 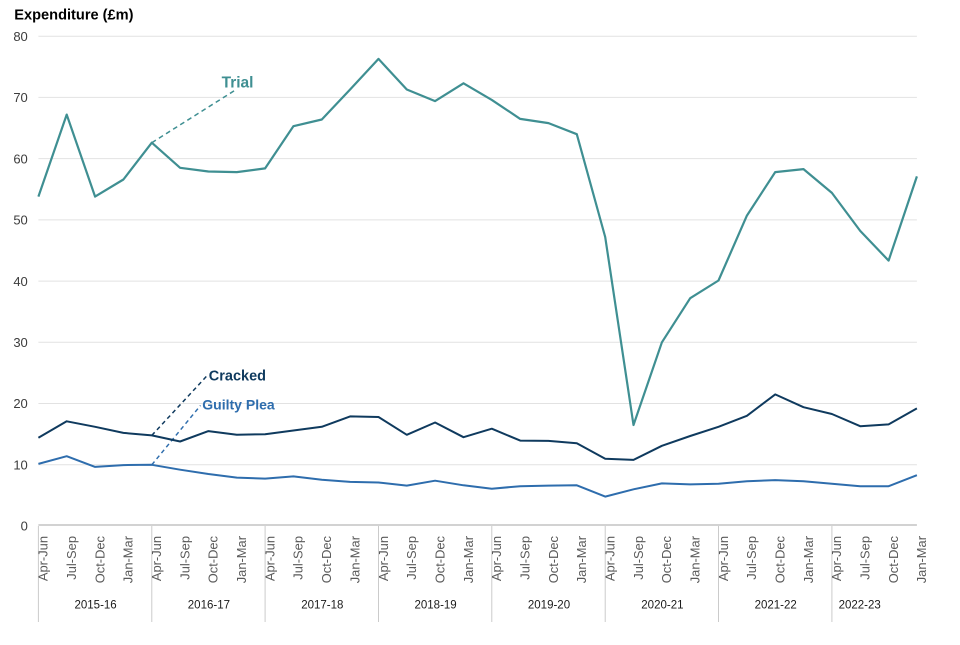 I want to click on svg-text: 50, so click(x=20, y=220).